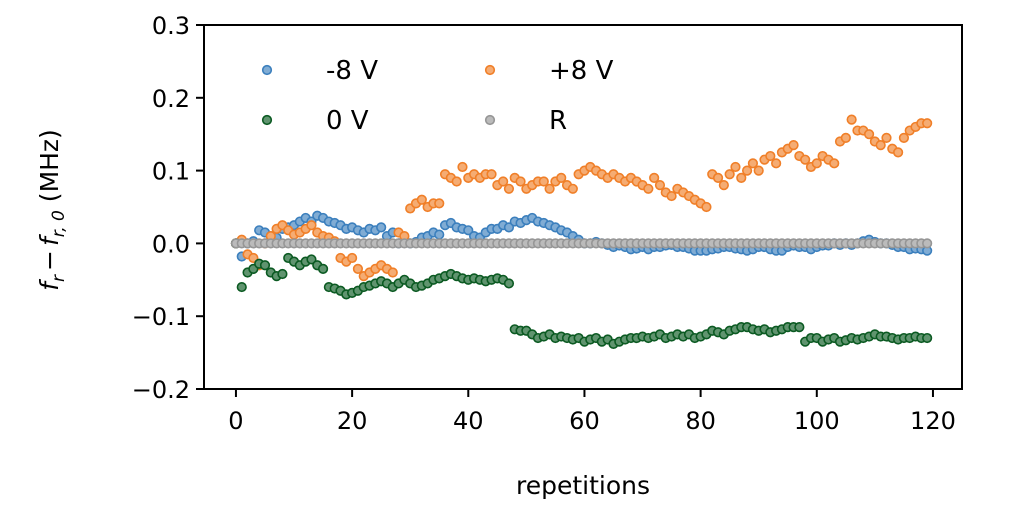  What do you see at coordinates (171, 244) in the screenshot?
I see `y-tick-label: 0.0` at bounding box center [171, 244].